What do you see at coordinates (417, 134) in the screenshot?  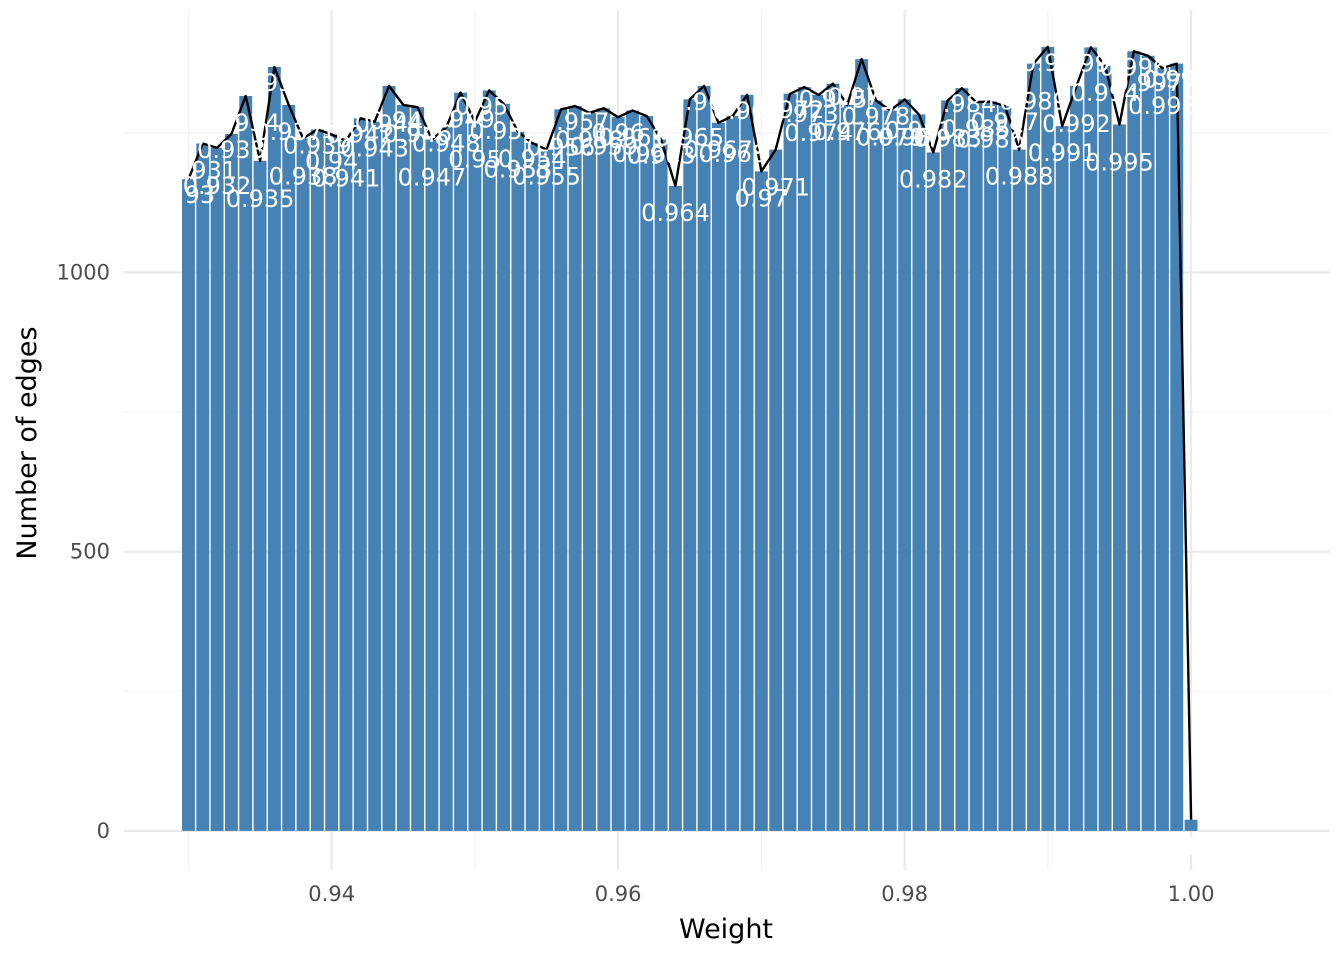 I see `bar-label: 0.946` at bounding box center [417, 134].